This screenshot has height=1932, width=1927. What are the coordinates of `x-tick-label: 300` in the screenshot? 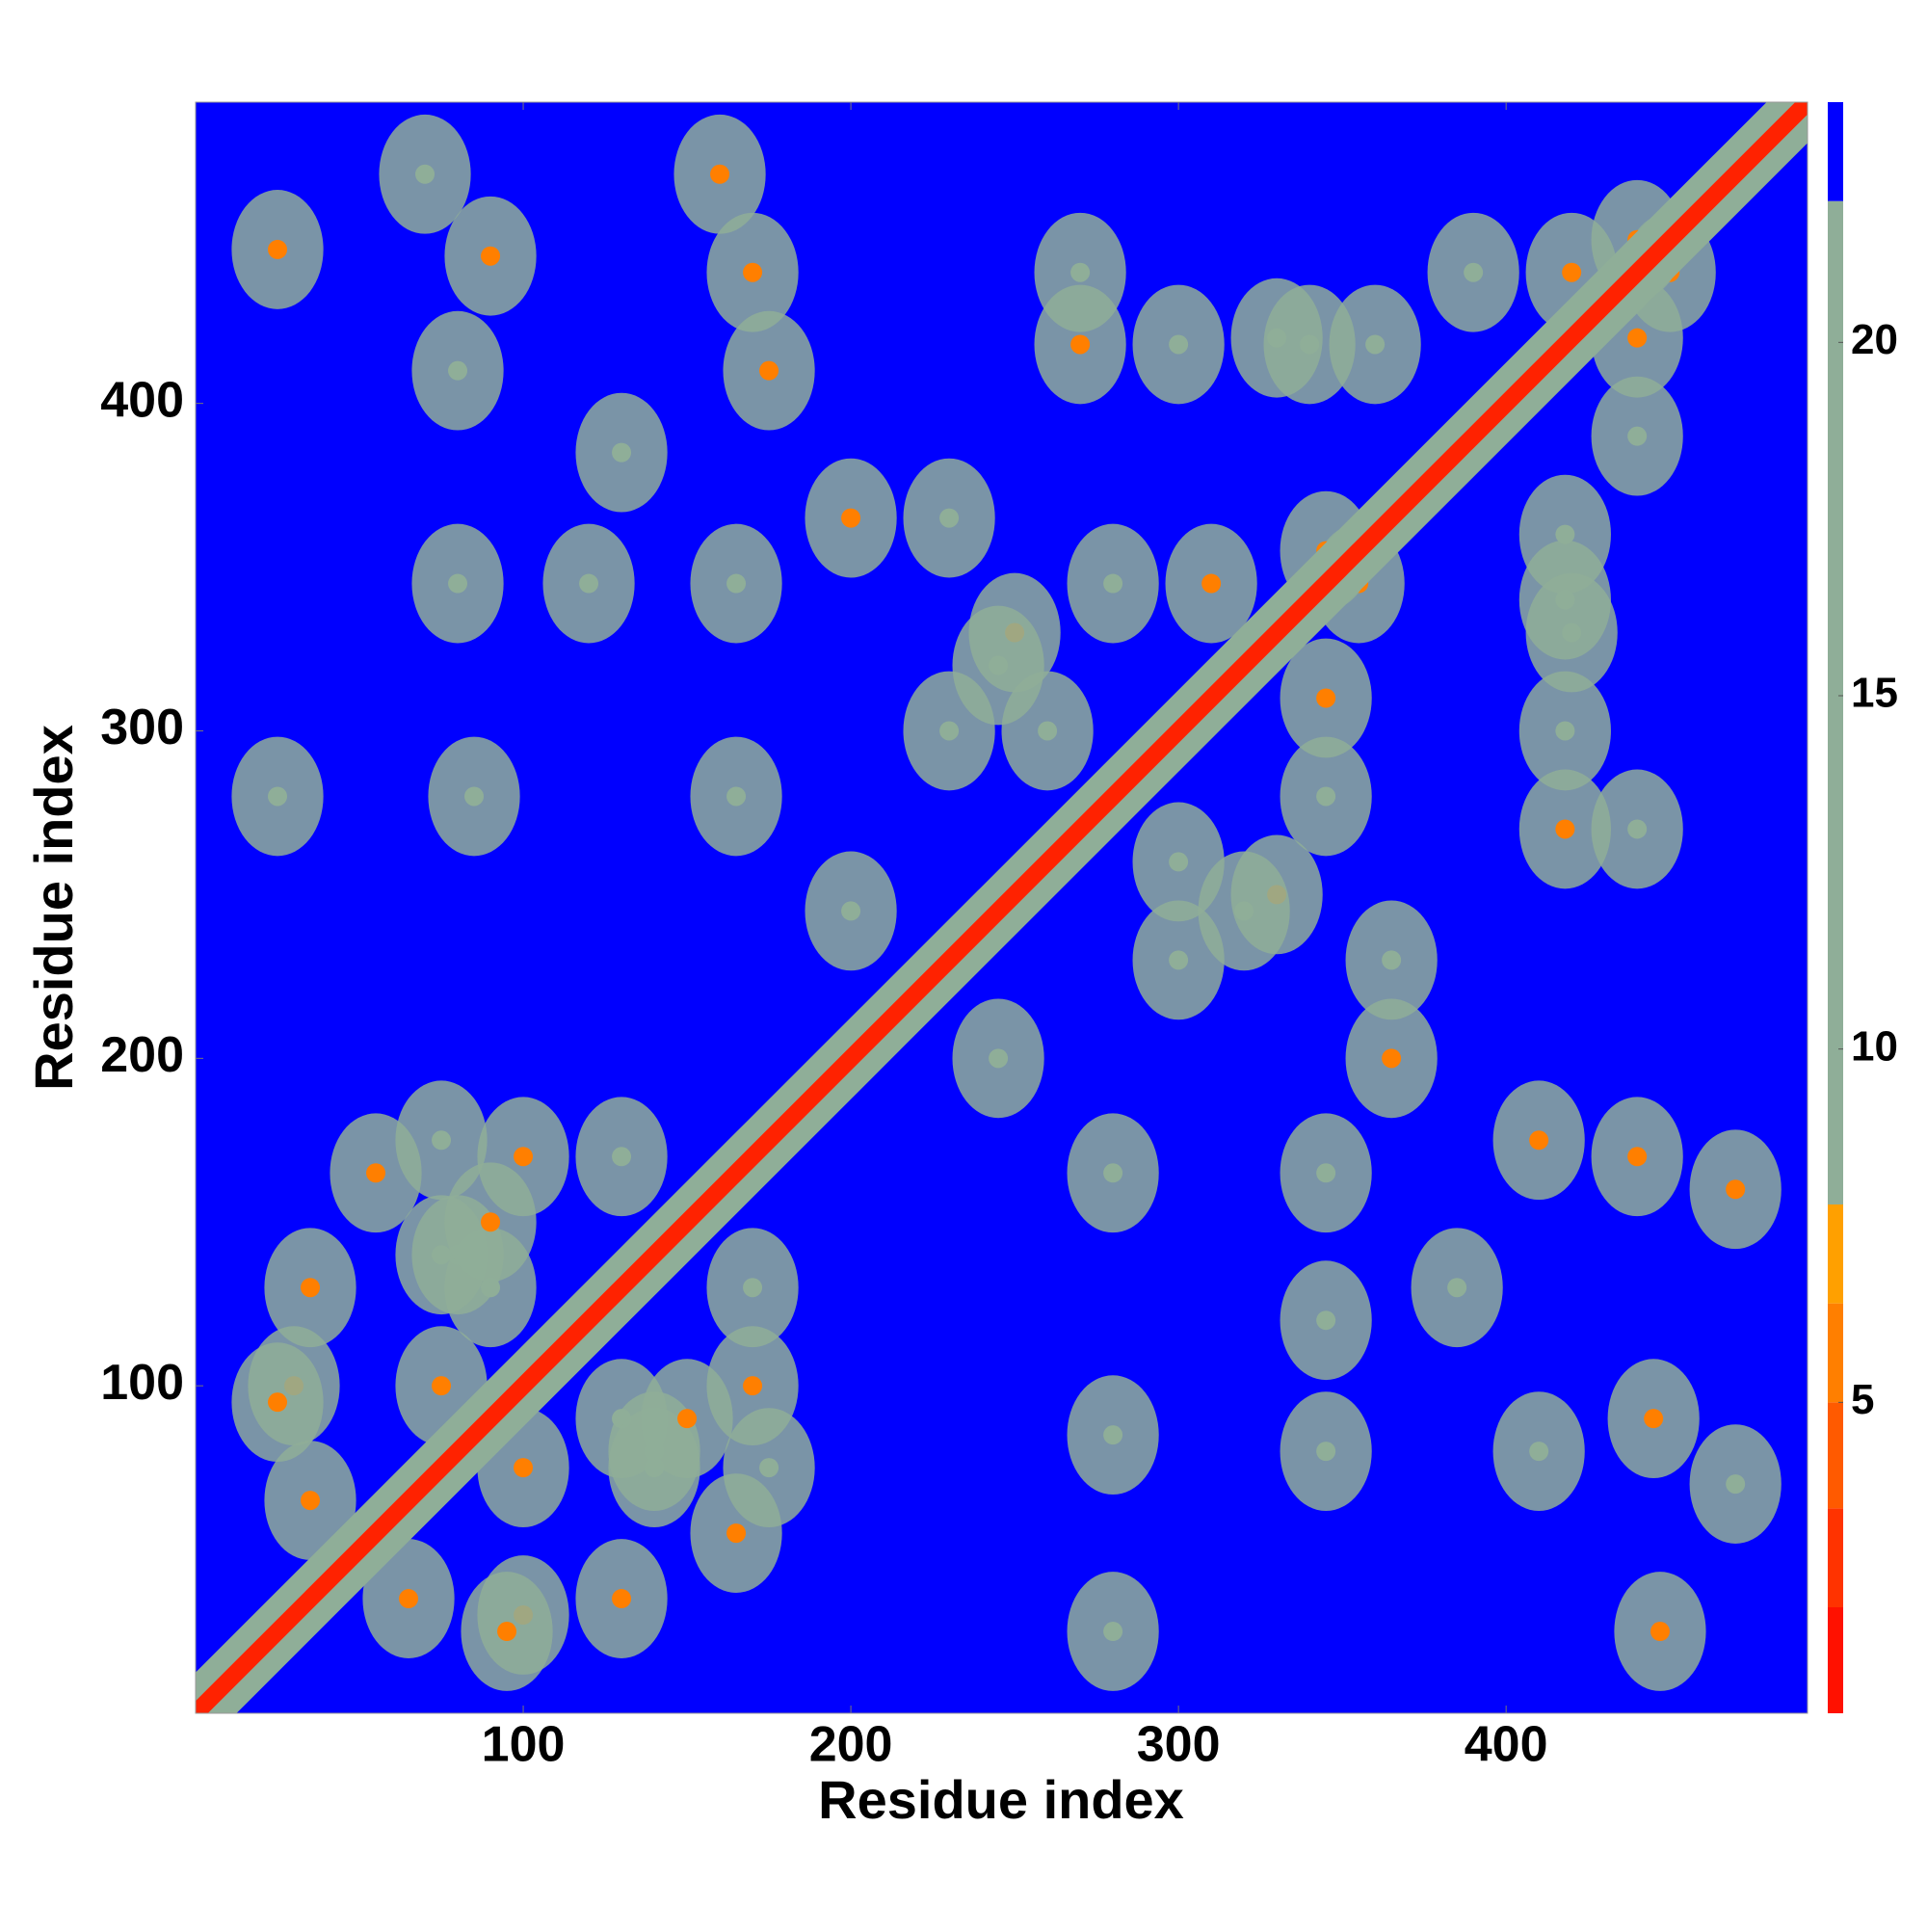 It's located at (1179, 1745).